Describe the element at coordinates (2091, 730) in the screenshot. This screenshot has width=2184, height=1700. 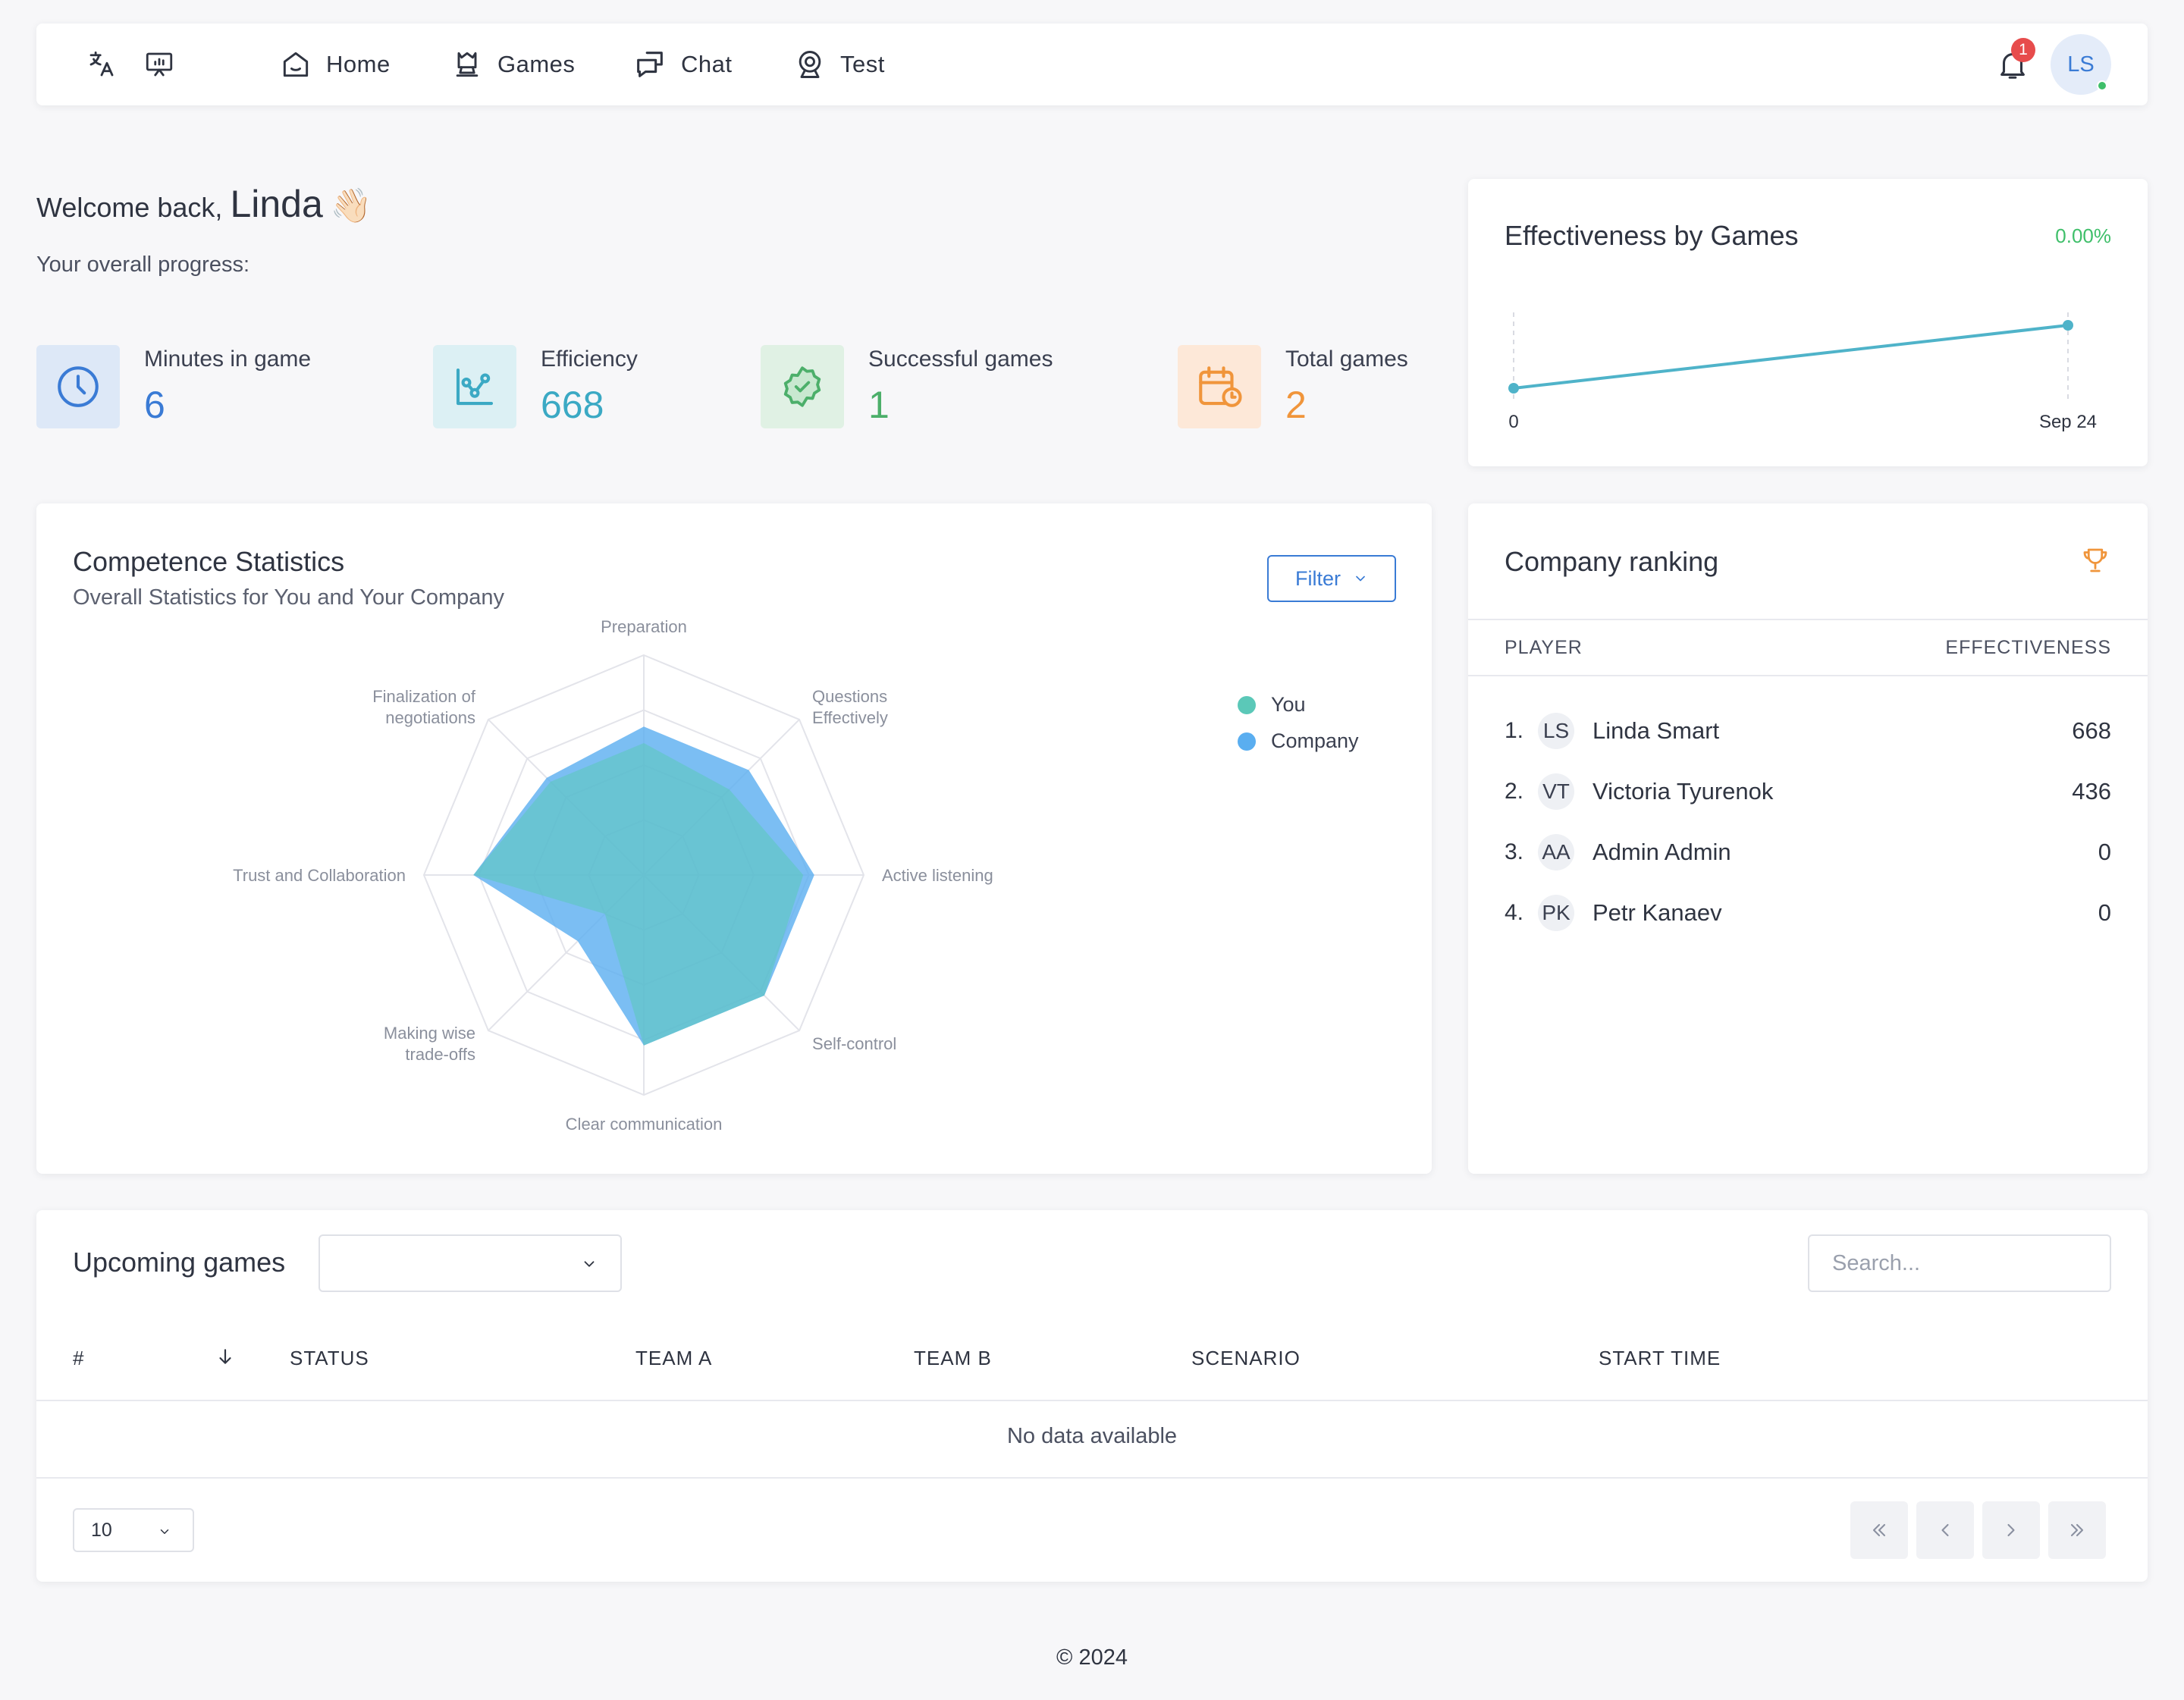
I see `player-effectiveness: 668` at that location.